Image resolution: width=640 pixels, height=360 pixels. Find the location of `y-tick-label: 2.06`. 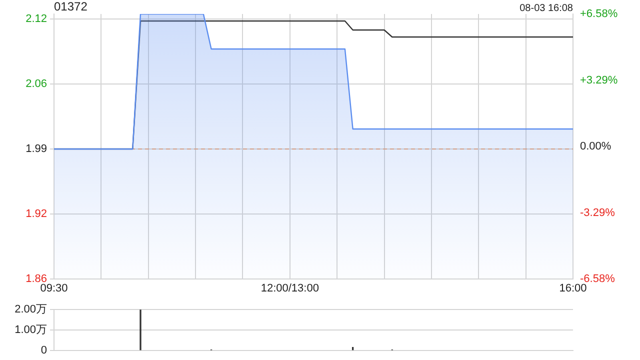

y-tick-label: 2.06 is located at coordinates (36, 84).